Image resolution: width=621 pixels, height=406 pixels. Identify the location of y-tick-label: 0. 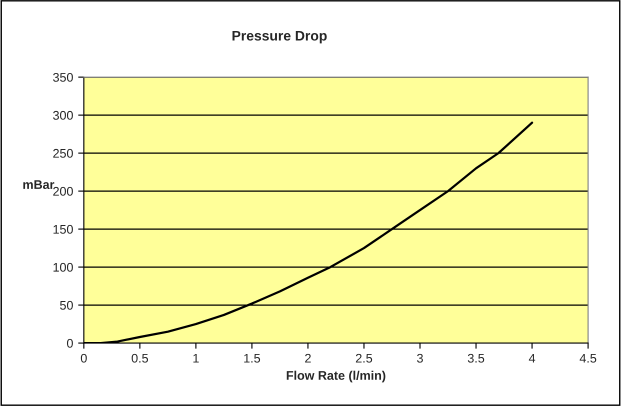
(69, 343).